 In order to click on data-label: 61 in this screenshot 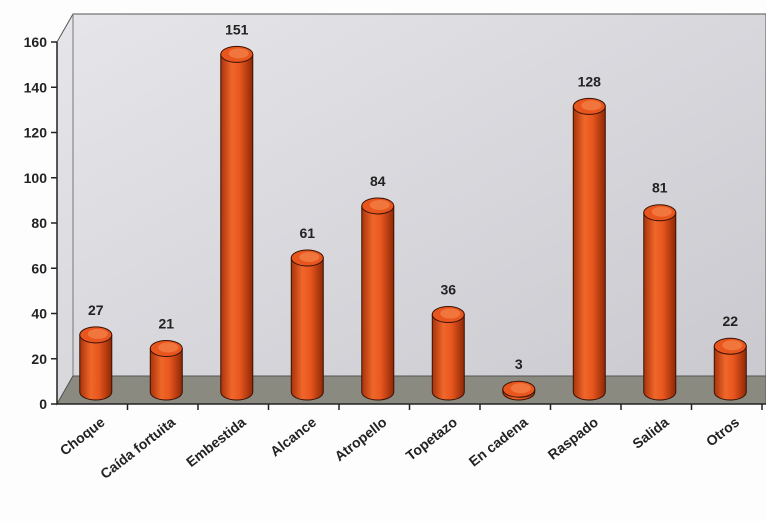, I will do `click(307, 233)`.